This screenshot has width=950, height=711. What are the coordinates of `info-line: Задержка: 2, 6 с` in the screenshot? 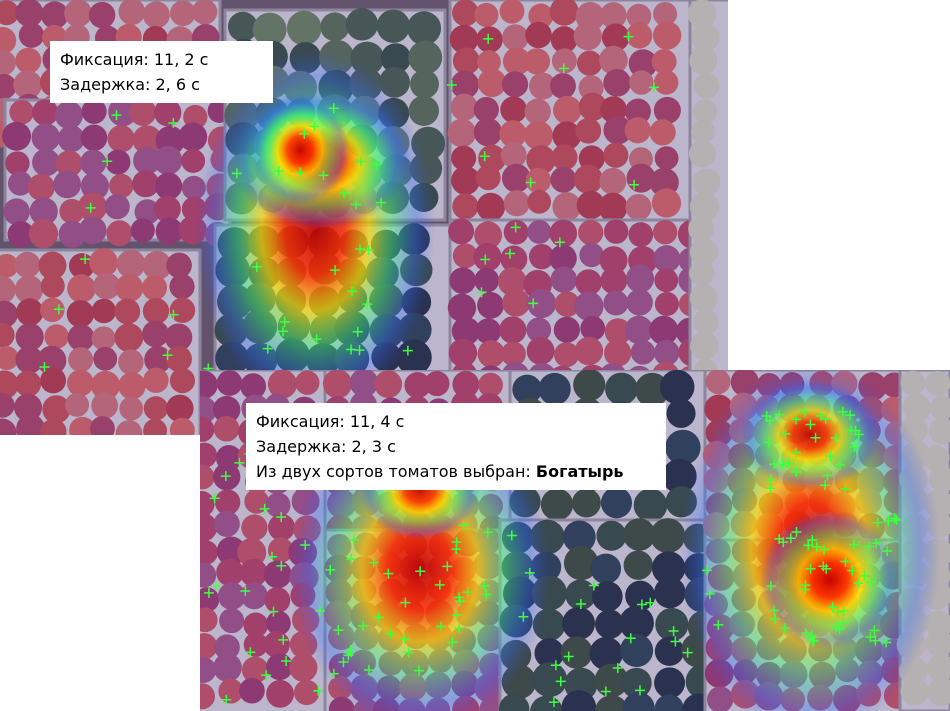 It's located at (130, 84).